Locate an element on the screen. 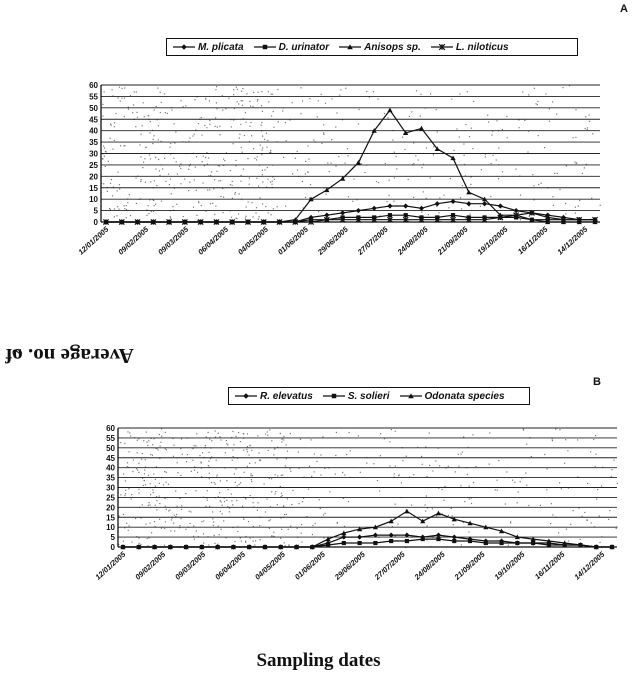 This screenshot has height=678, width=637. series-line is located at coordinates (367, 529).